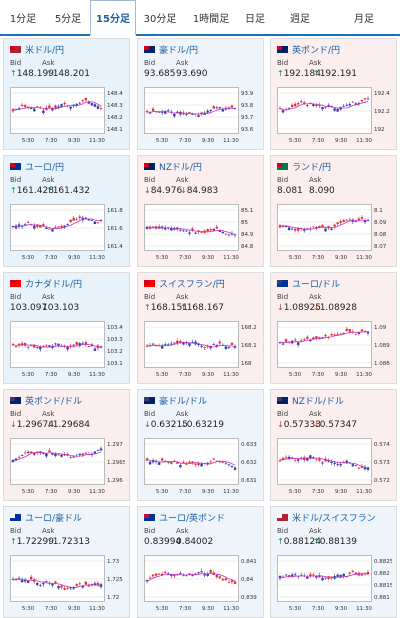  I want to click on pair-name: ユーロ/ドル, so click(316, 284).